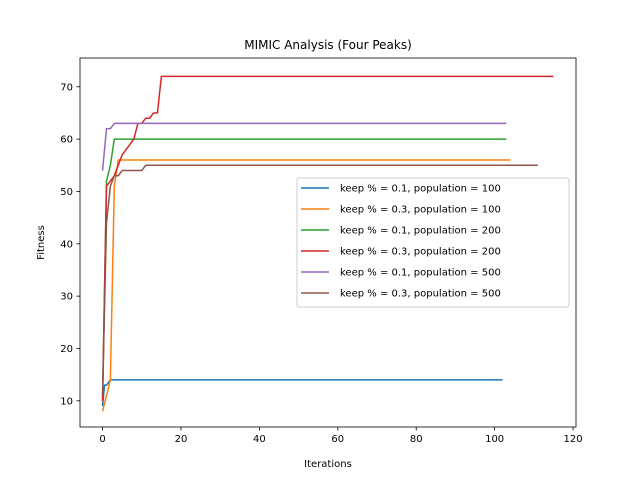 The height and width of the screenshot is (480, 640). What do you see at coordinates (66, 349) in the screenshot?
I see `y-tick-label: 20` at bounding box center [66, 349].